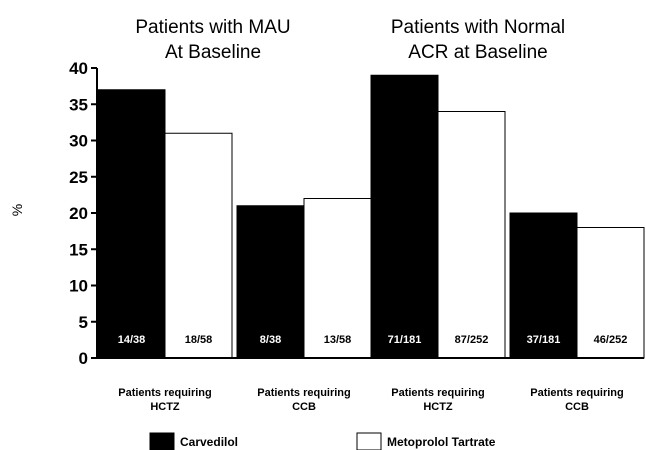  I want to click on bar-data-label: 37/181, so click(544, 340).